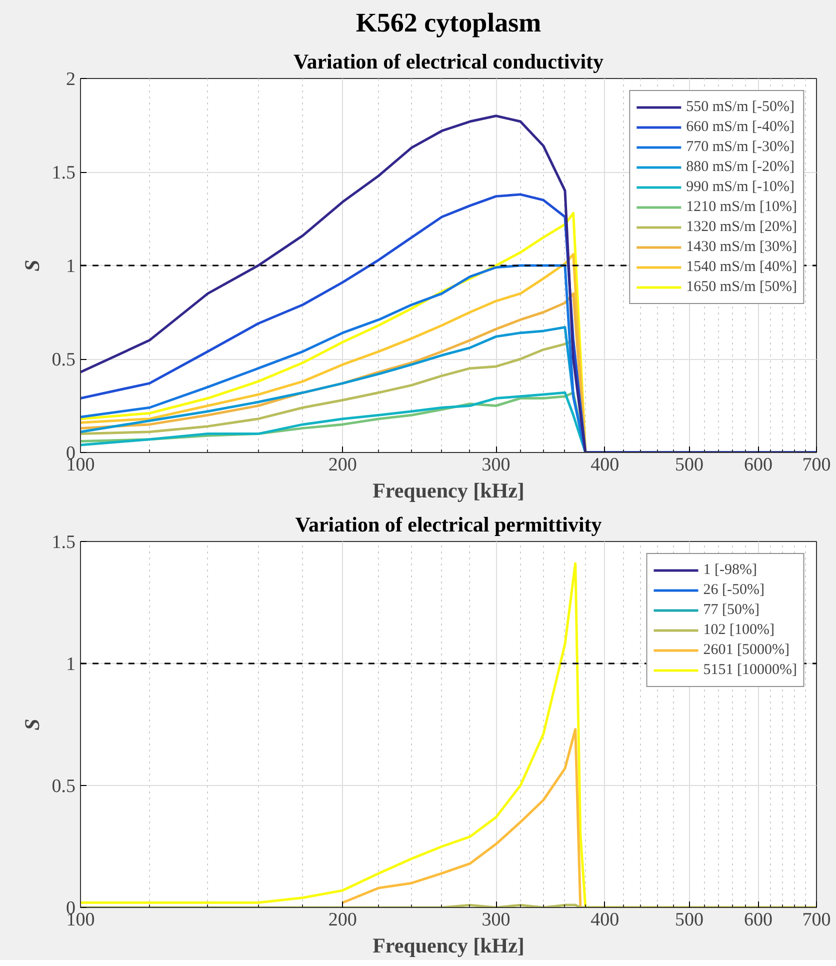  Describe the element at coordinates (740, 187) in the screenshot. I see `legend-label: 990 mS/m [-10%]` at that location.